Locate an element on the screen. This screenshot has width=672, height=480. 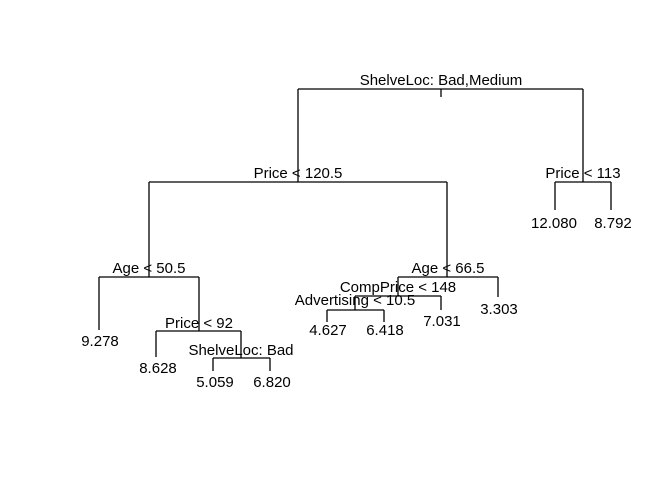
split-label-llr: Price < 92 is located at coordinates (199, 323).